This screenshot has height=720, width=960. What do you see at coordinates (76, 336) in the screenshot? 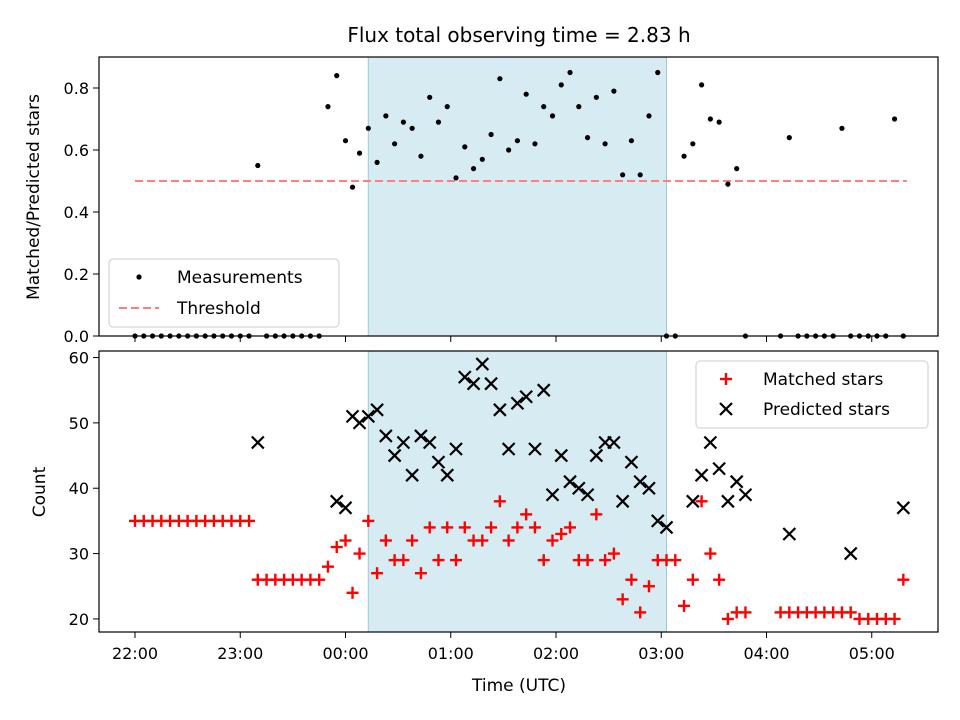
I see `y-tick-label: 0.0` at bounding box center [76, 336].